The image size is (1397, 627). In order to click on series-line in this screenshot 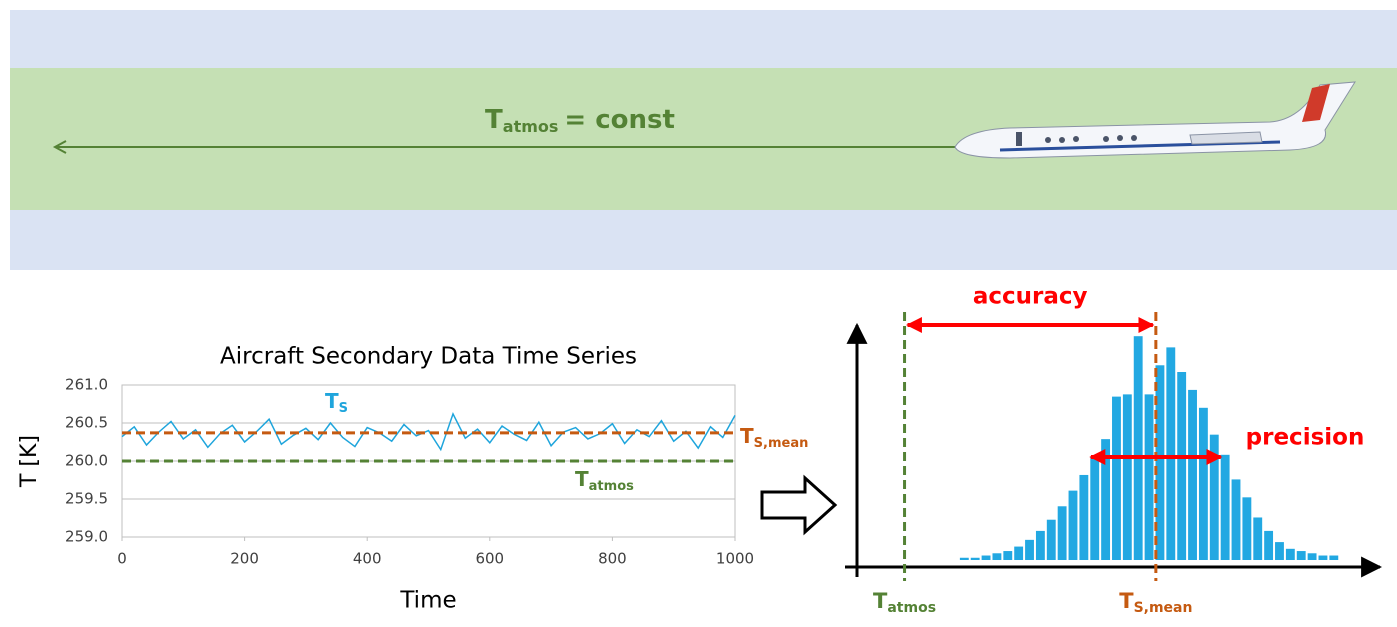, I will do `click(428, 431)`.